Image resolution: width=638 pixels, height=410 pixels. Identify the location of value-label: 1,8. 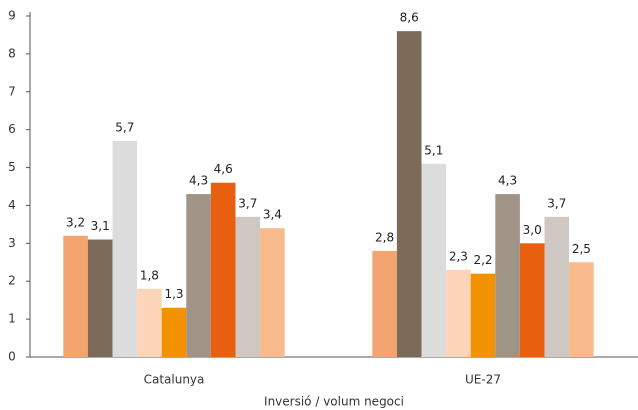
(149, 275).